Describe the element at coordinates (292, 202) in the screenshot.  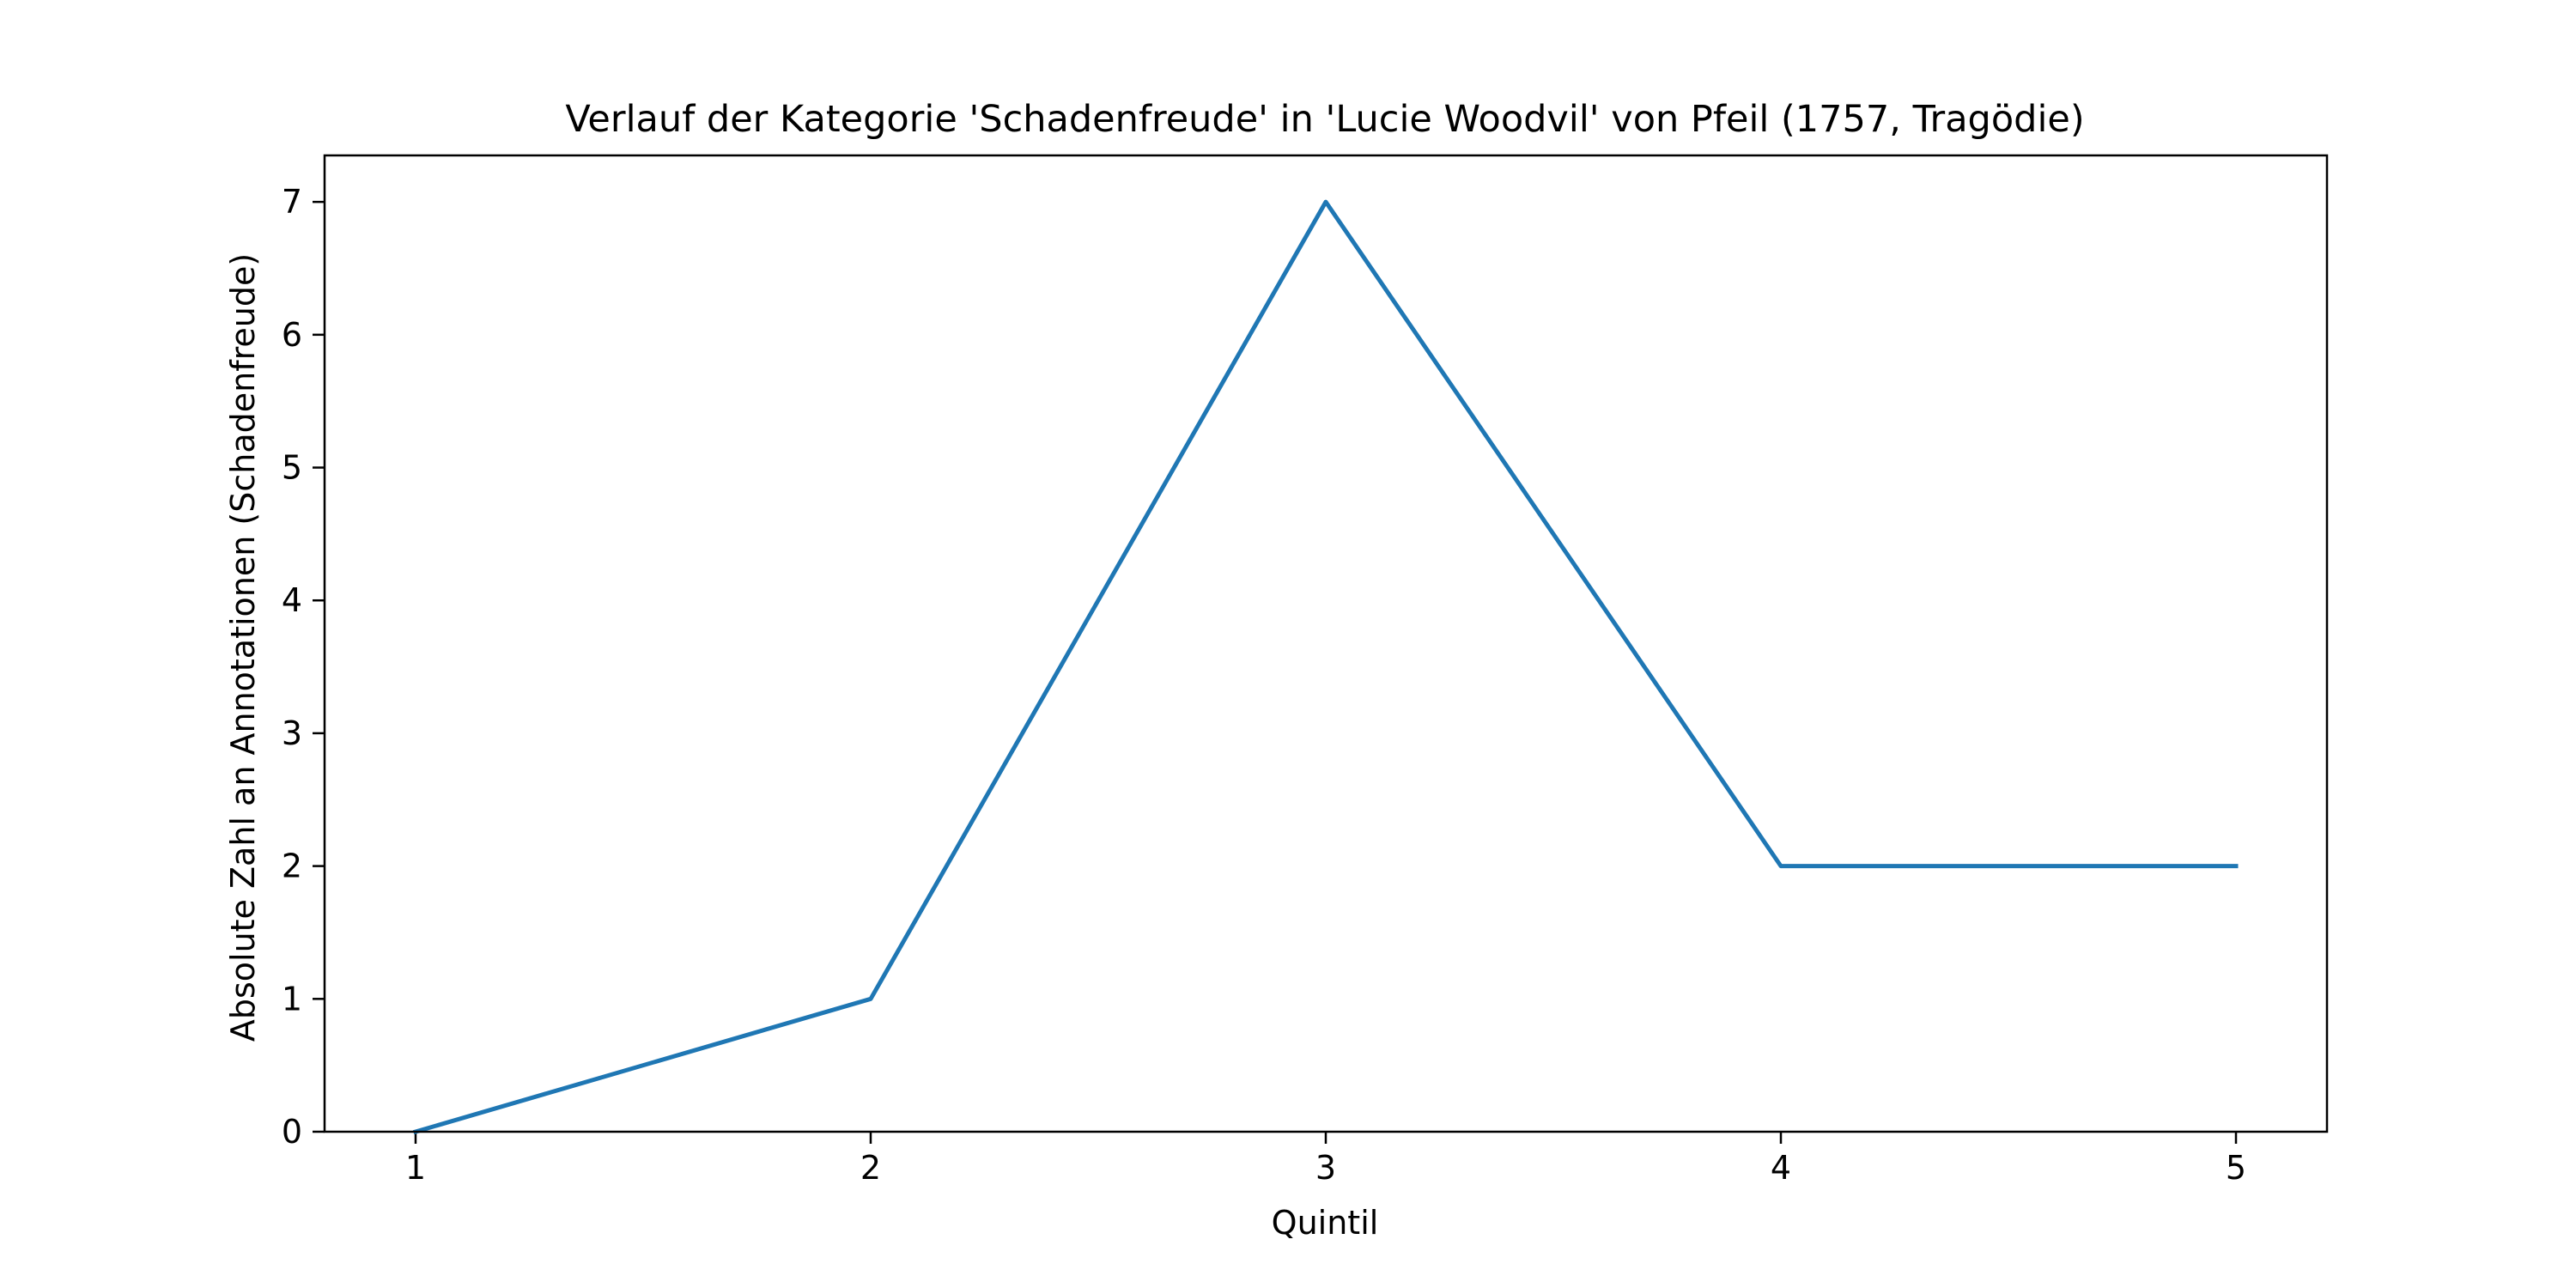
I see `y-tick-label: 7` at that location.